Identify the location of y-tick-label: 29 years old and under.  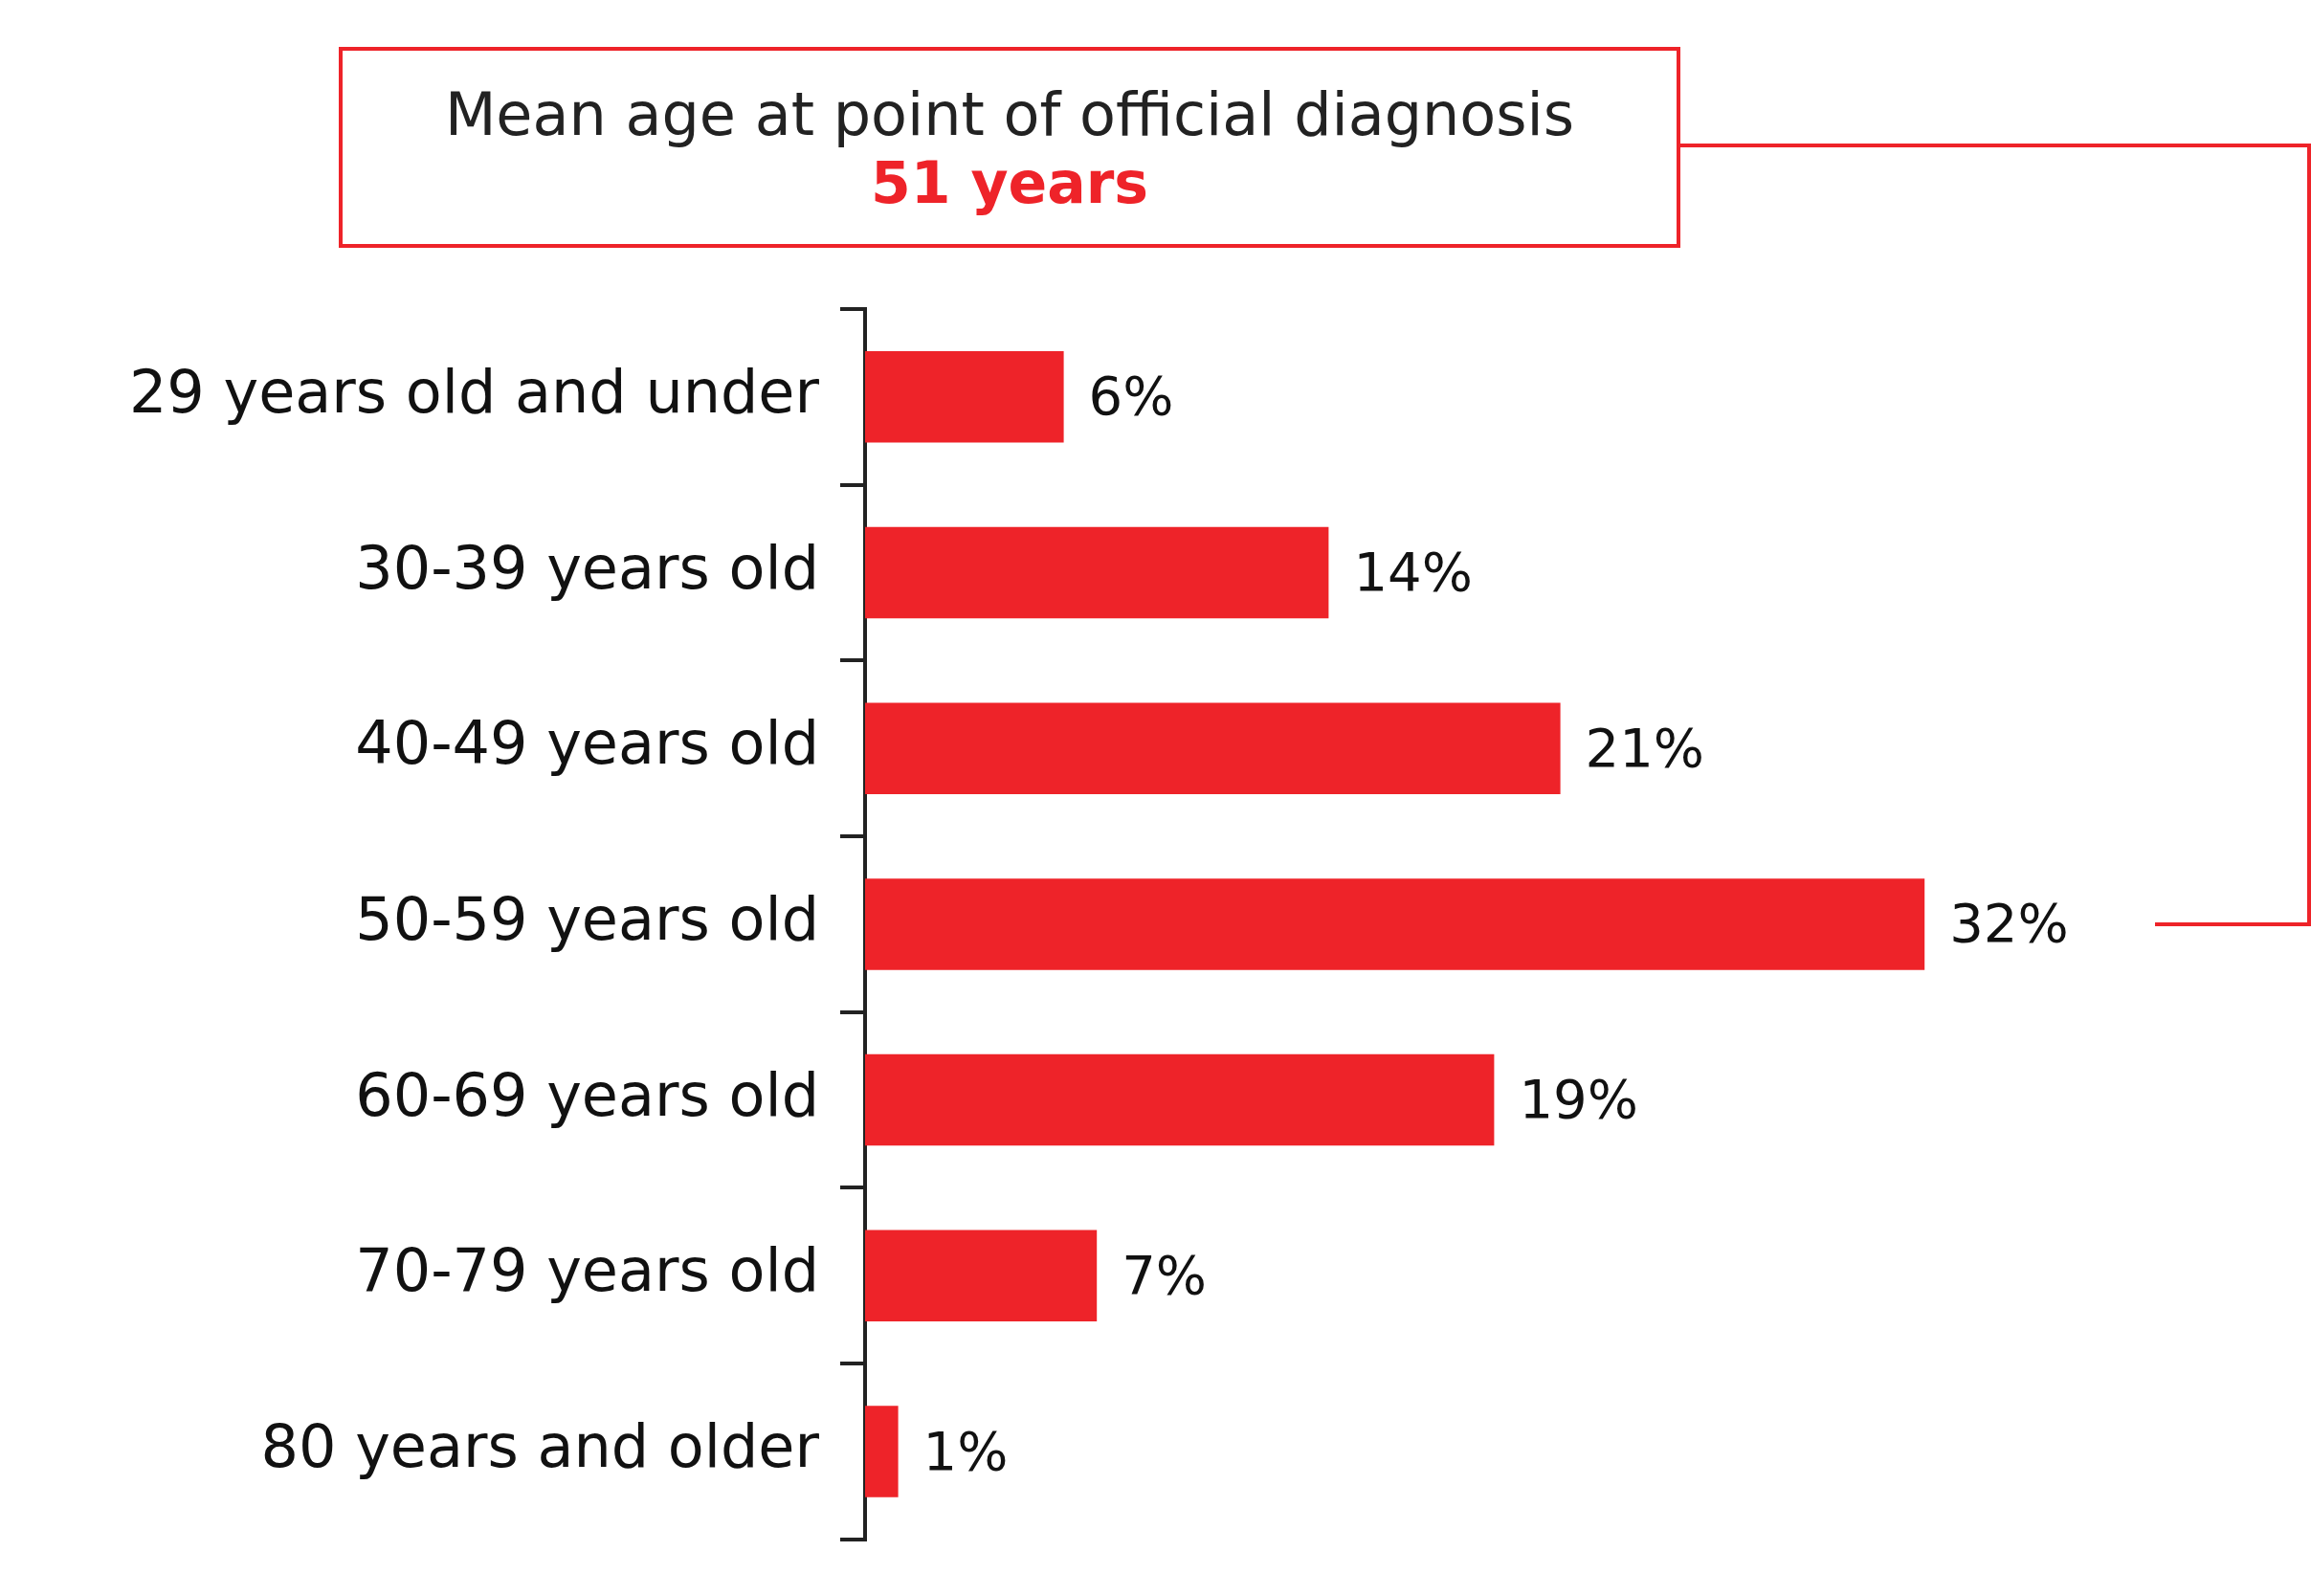
(474, 392).